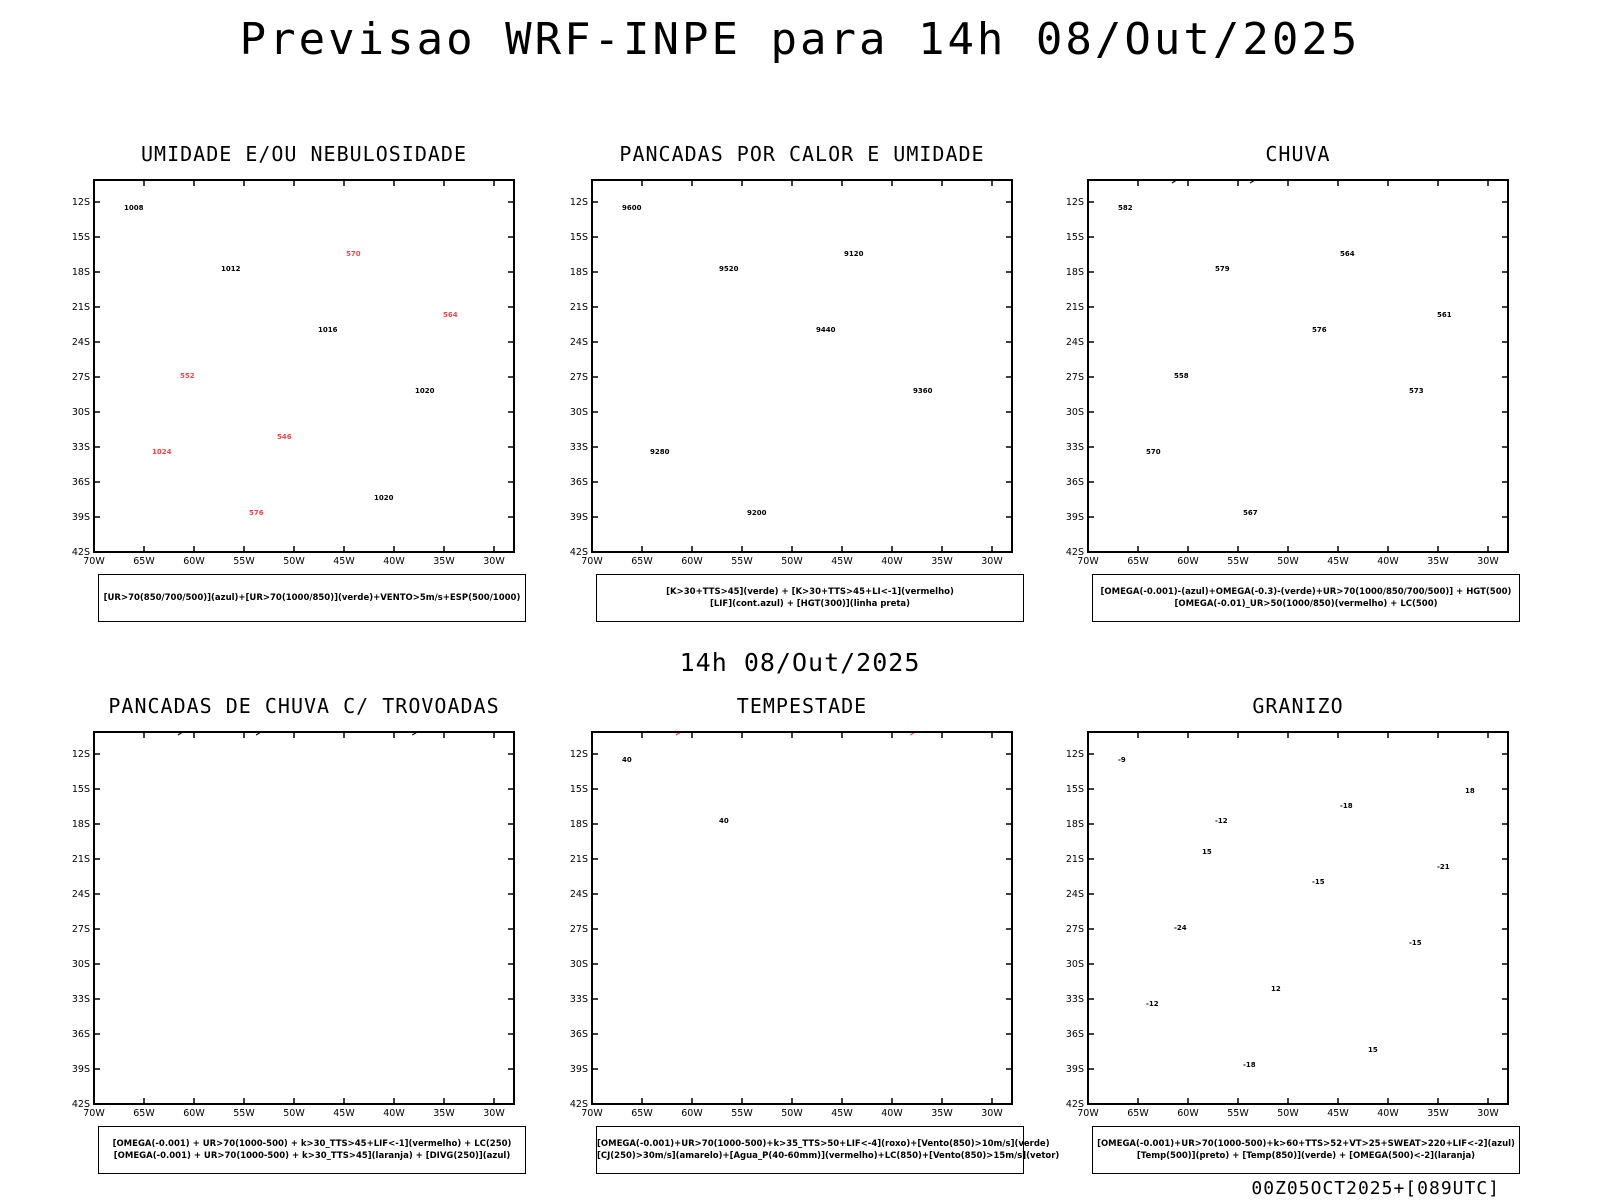 The height and width of the screenshot is (1200, 1600). What do you see at coordinates (304, 154) in the screenshot?
I see `panel-title: UMIDADE E/OU NEBULOSIDADE` at bounding box center [304, 154].